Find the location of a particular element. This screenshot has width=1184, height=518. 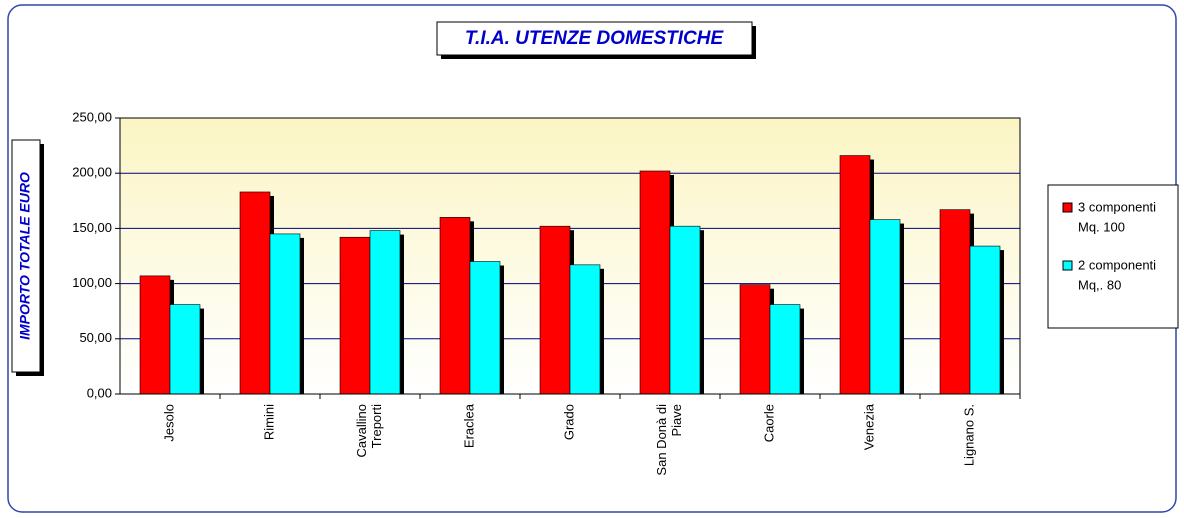

x-tick-label: San Donà di is located at coordinates (661, 440).